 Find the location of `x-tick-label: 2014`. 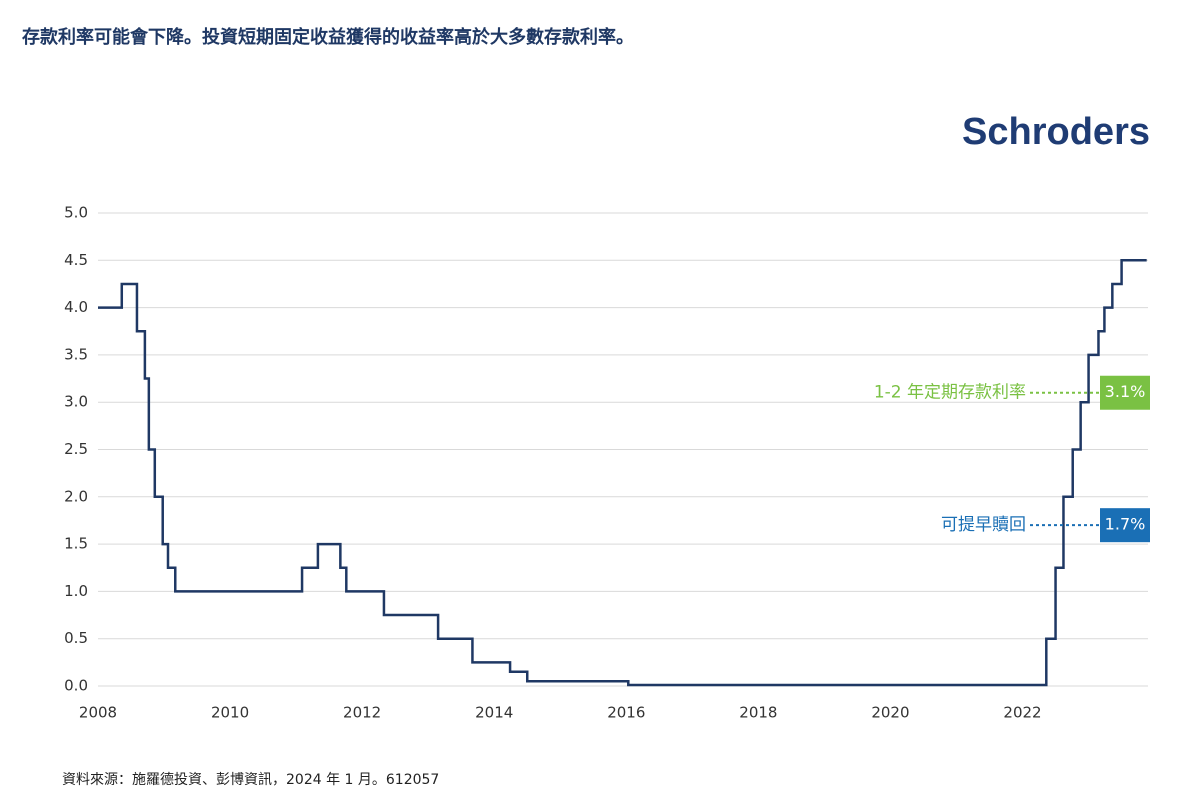

x-tick-label: 2014 is located at coordinates (494, 713).